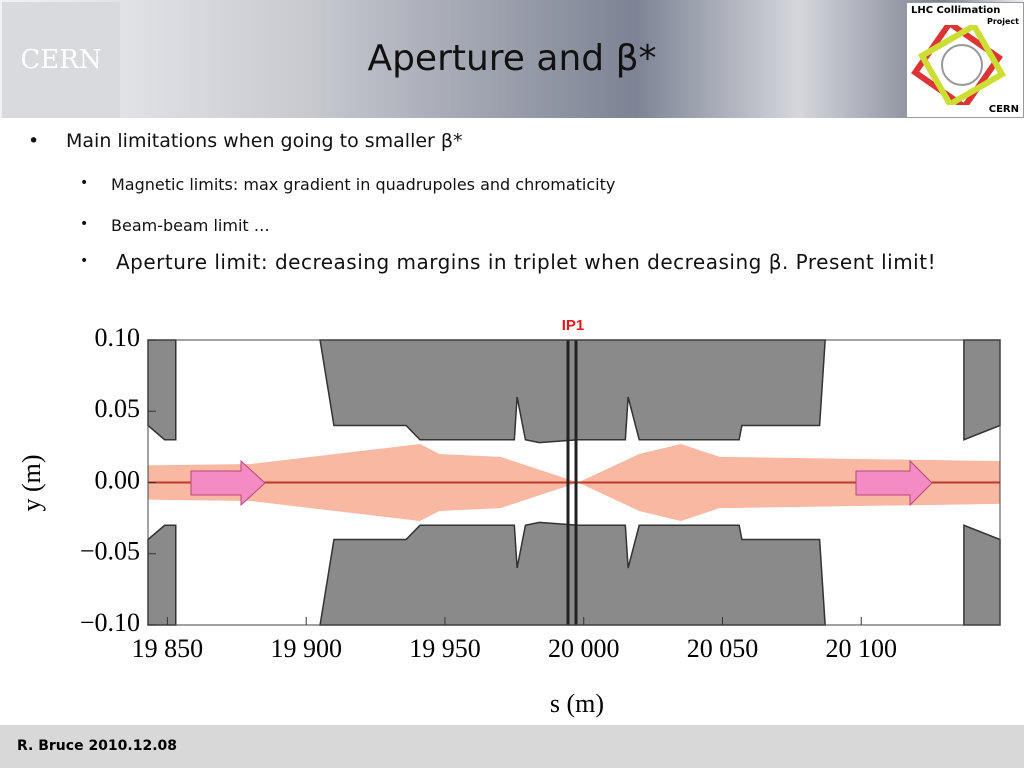 This screenshot has height=768, width=1024. I want to click on x-tick-label: 19 950, so click(445, 648).